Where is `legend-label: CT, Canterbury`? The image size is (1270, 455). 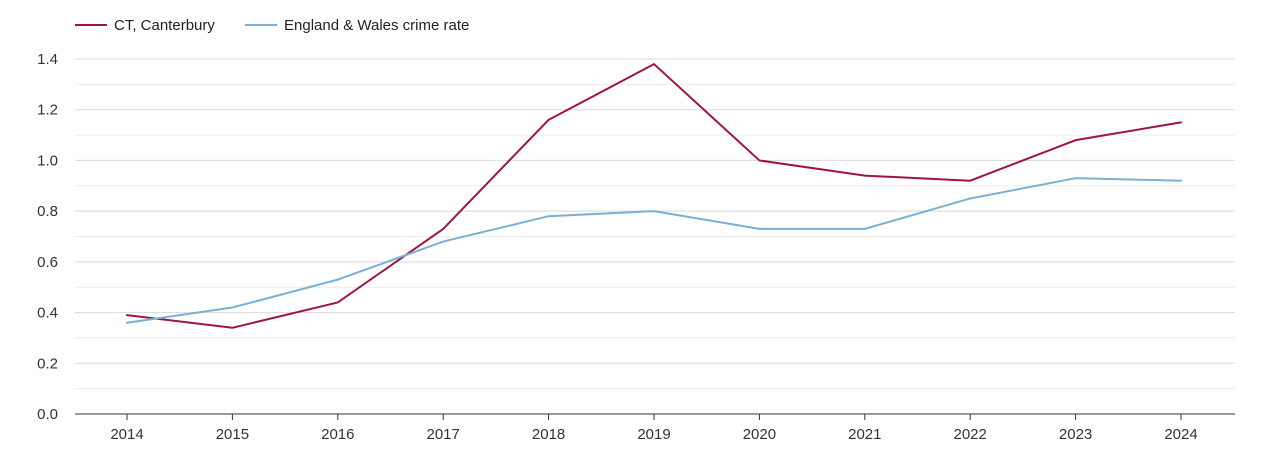 legend-label: CT, Canterbury is located at coordinates (164, 25).